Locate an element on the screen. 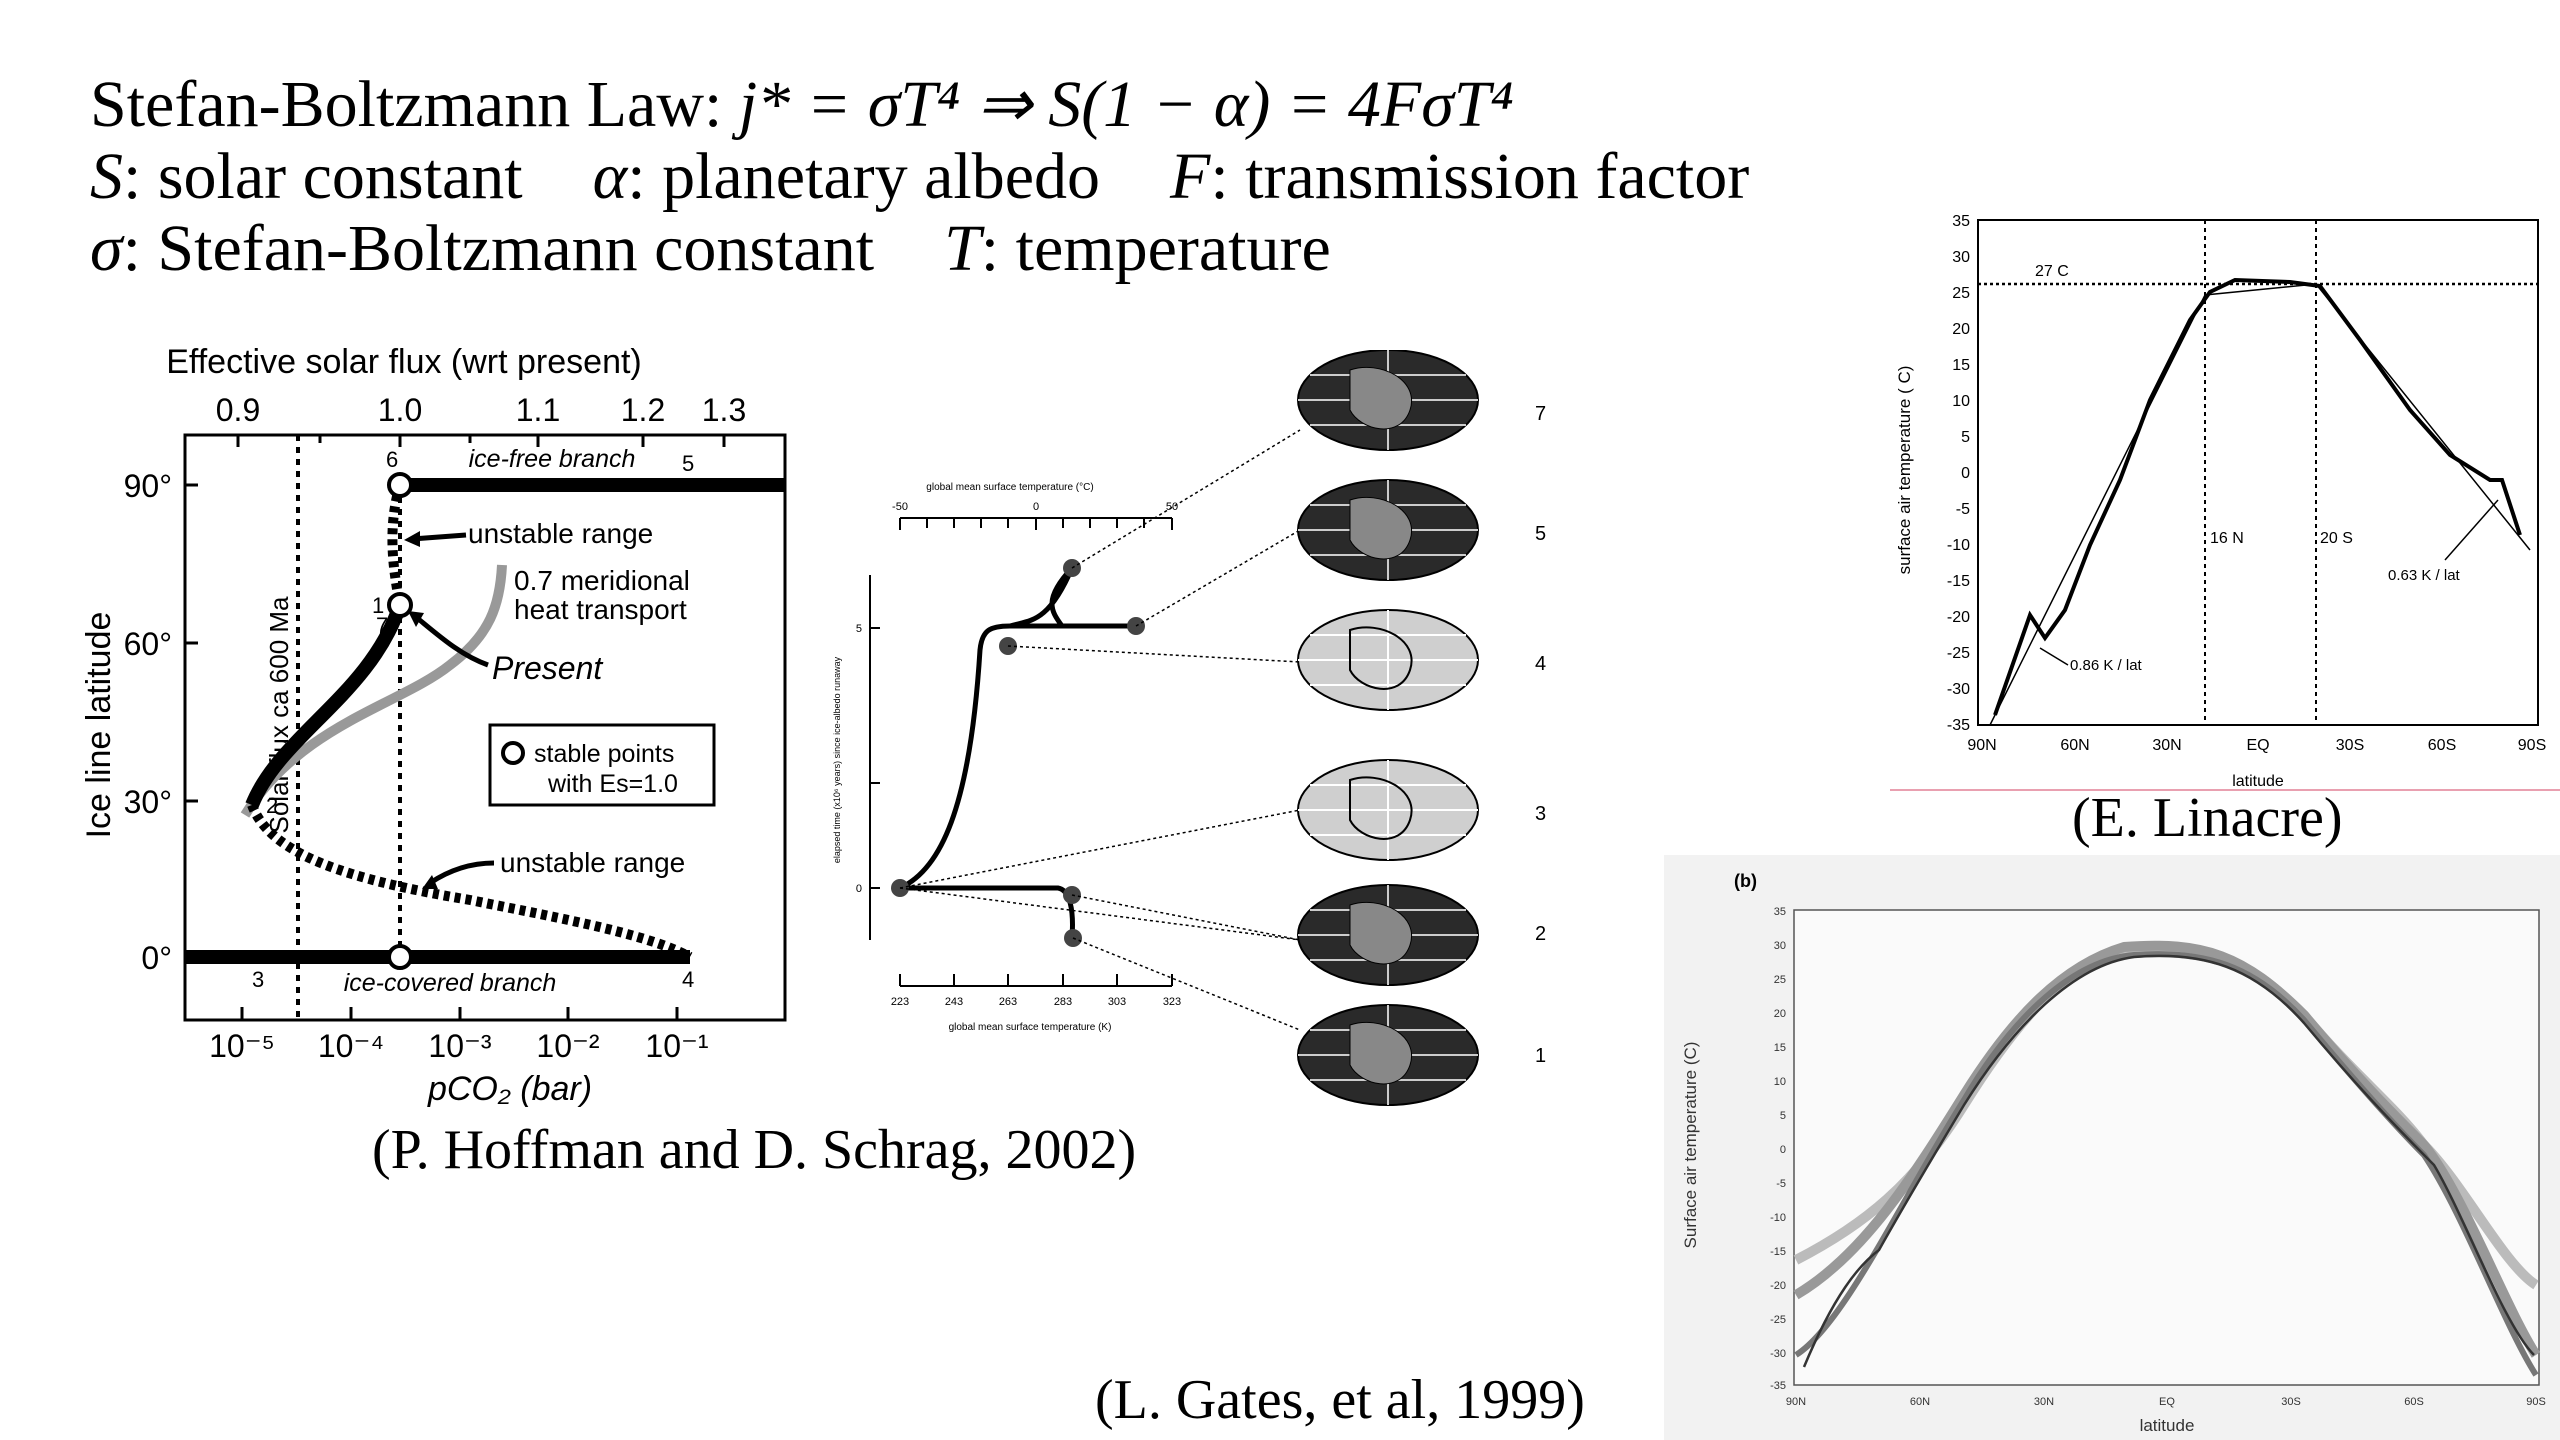  gates-x-tick: 90N is located at coordinates (1796, 1402).